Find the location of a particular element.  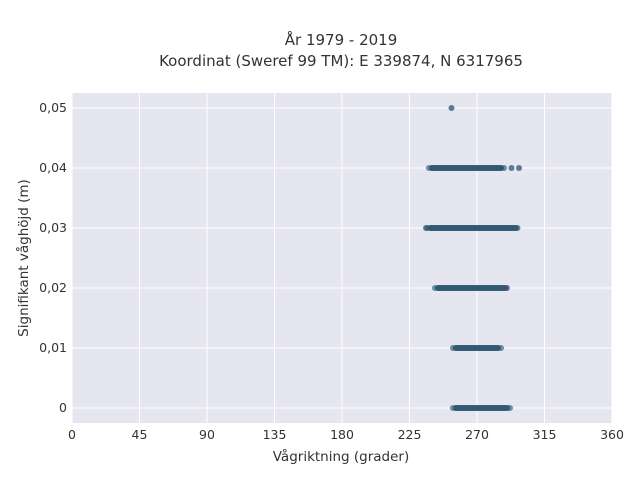

data-points is located at coordinates (472, 258).